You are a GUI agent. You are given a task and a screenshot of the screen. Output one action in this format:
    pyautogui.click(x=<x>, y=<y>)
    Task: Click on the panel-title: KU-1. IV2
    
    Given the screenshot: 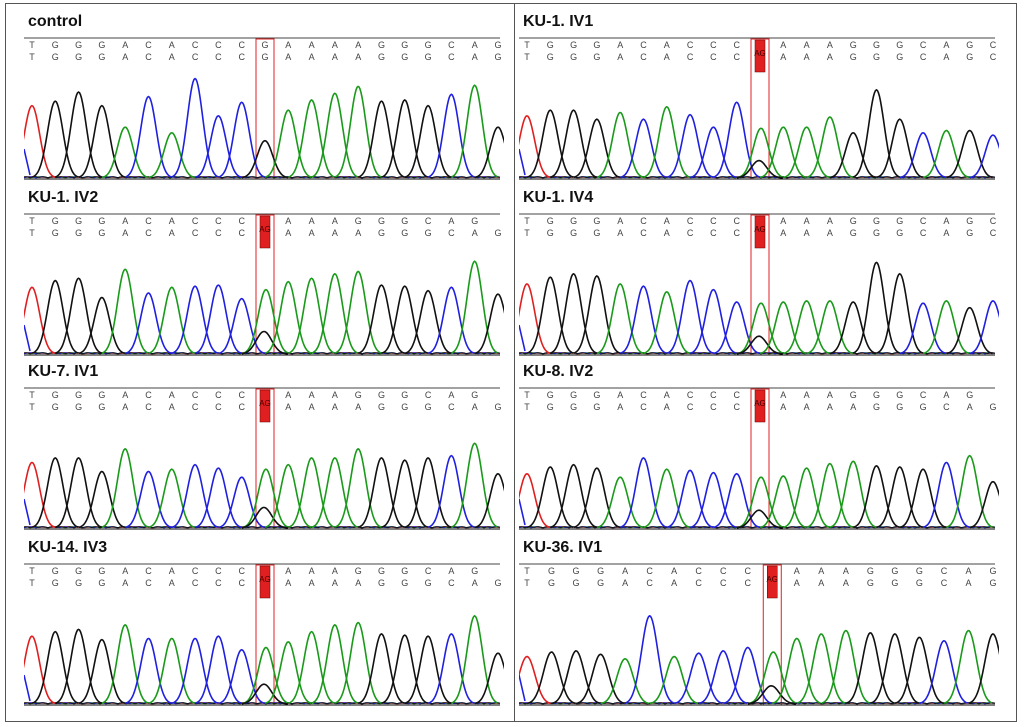 What is the action you would take?
    pyautogui.click(x=63, y=197)
    